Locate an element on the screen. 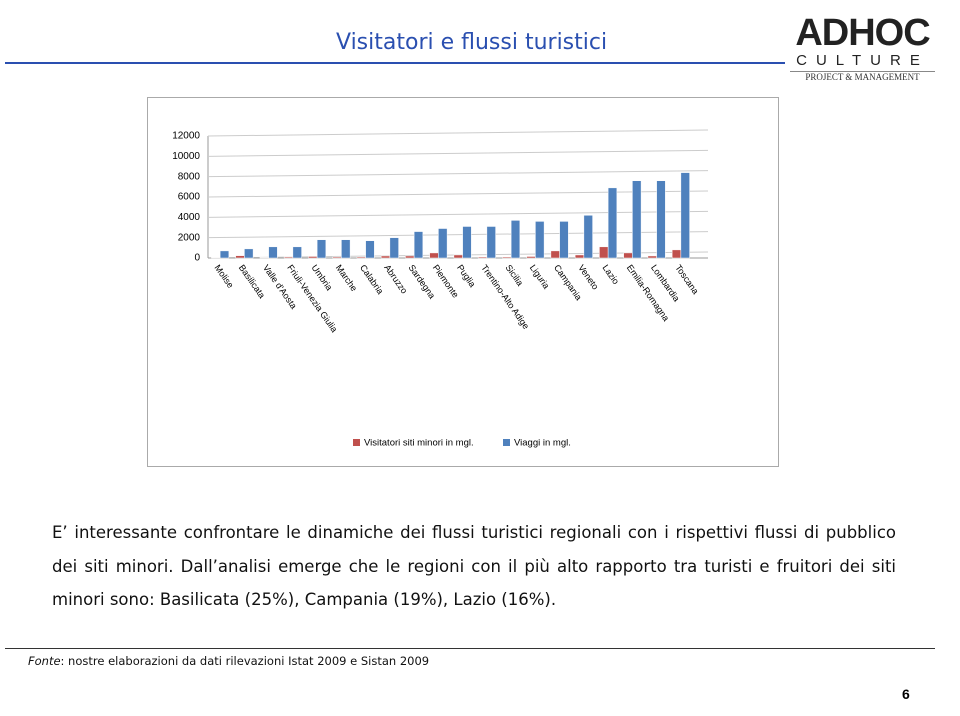 The height and width of the screenshot is (716, 960). logo: ADHOC CULTURE PROJECT & MANAGEMENT is located at coordinates (862, 48).